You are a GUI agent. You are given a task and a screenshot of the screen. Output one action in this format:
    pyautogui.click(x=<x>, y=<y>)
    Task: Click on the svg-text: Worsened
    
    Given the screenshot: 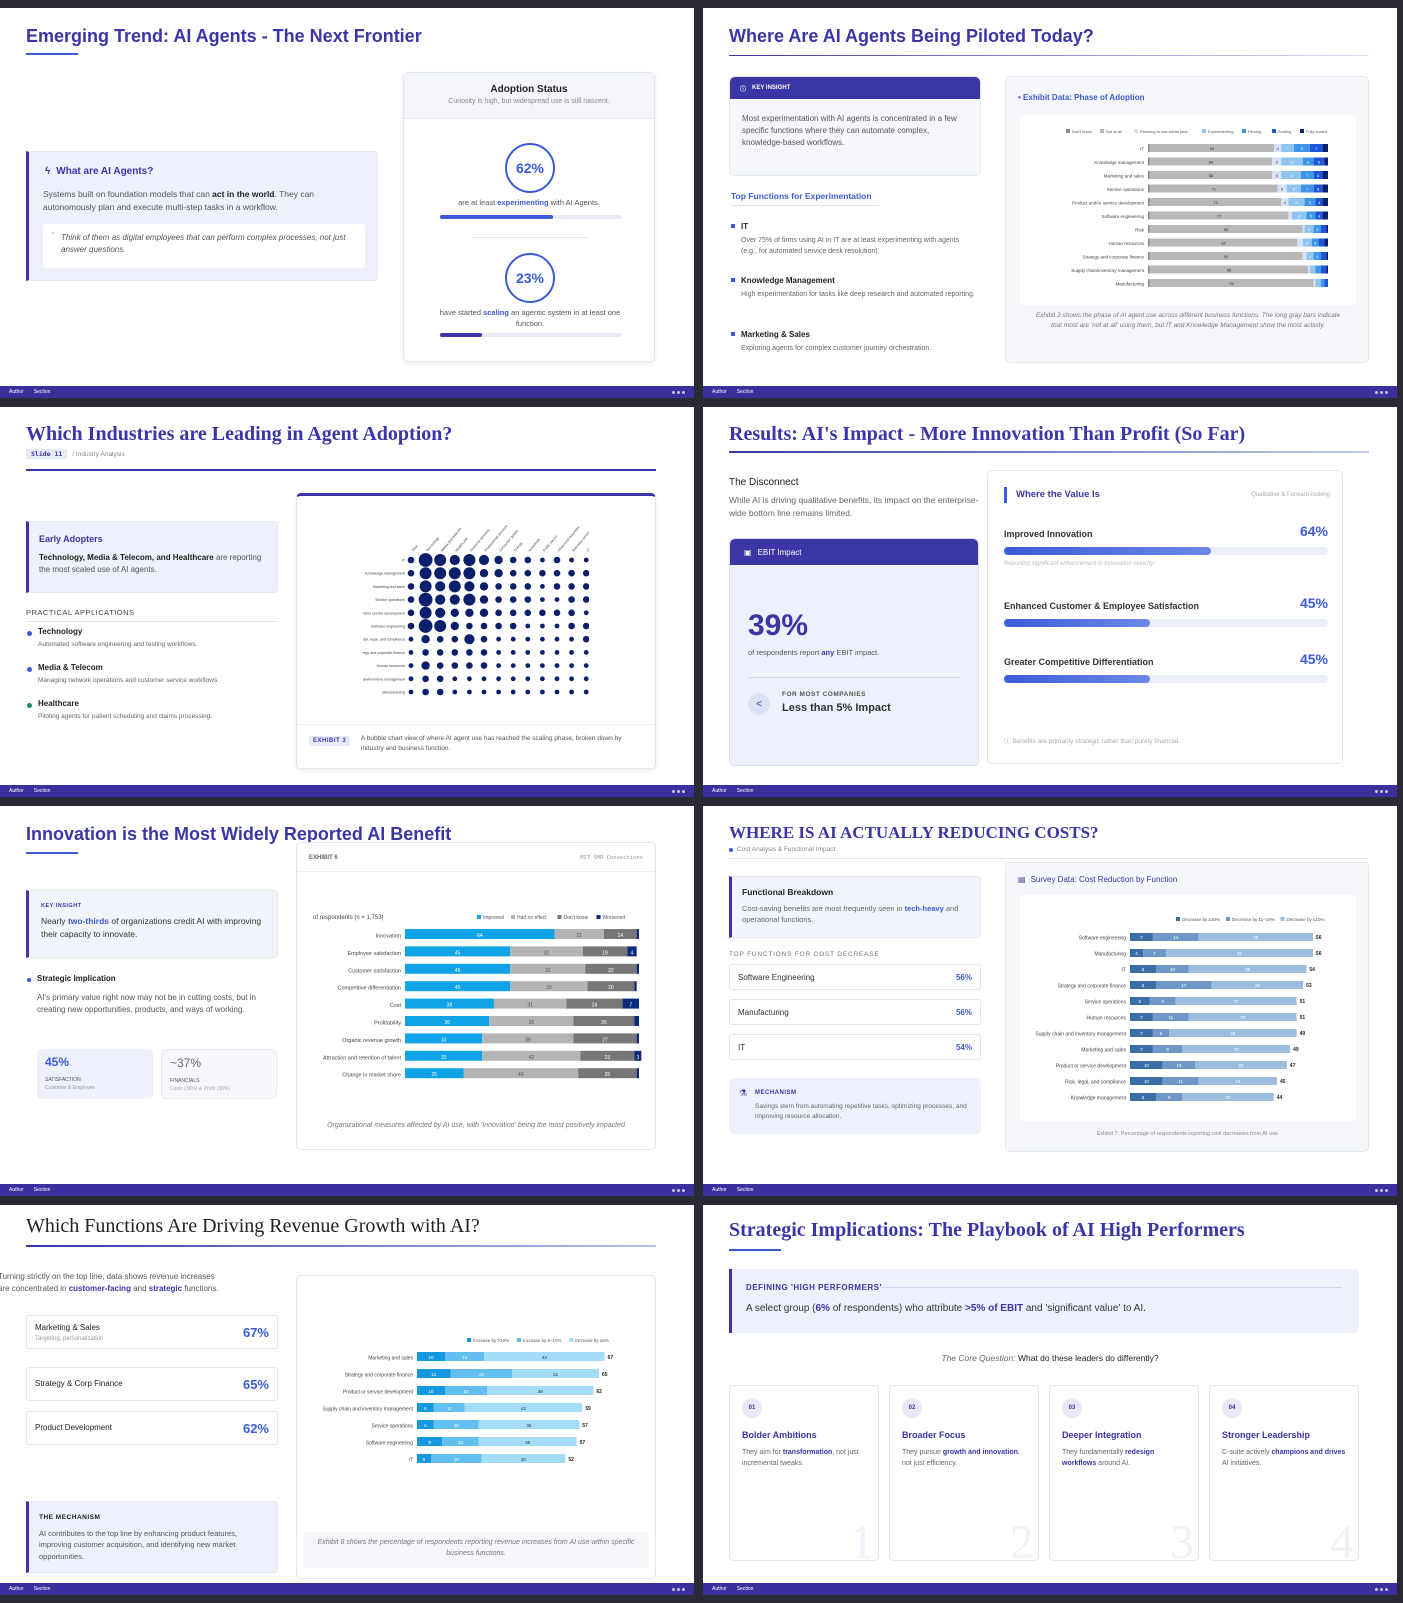 What is the action you would take?
    pyautogui.click(x=614, y=918)
    